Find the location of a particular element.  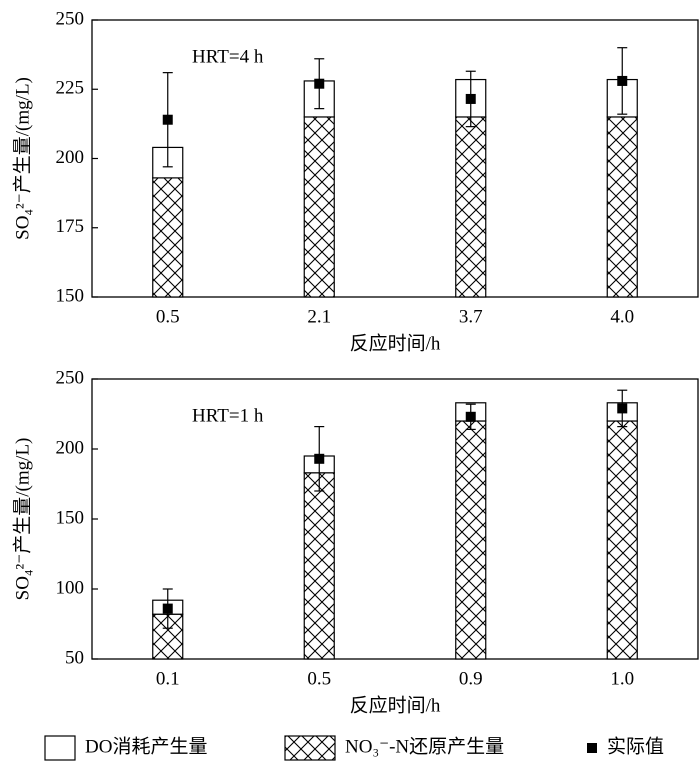

legend-label: NO₃⁻-N还原产生量 is located at coordinates (424, 746).